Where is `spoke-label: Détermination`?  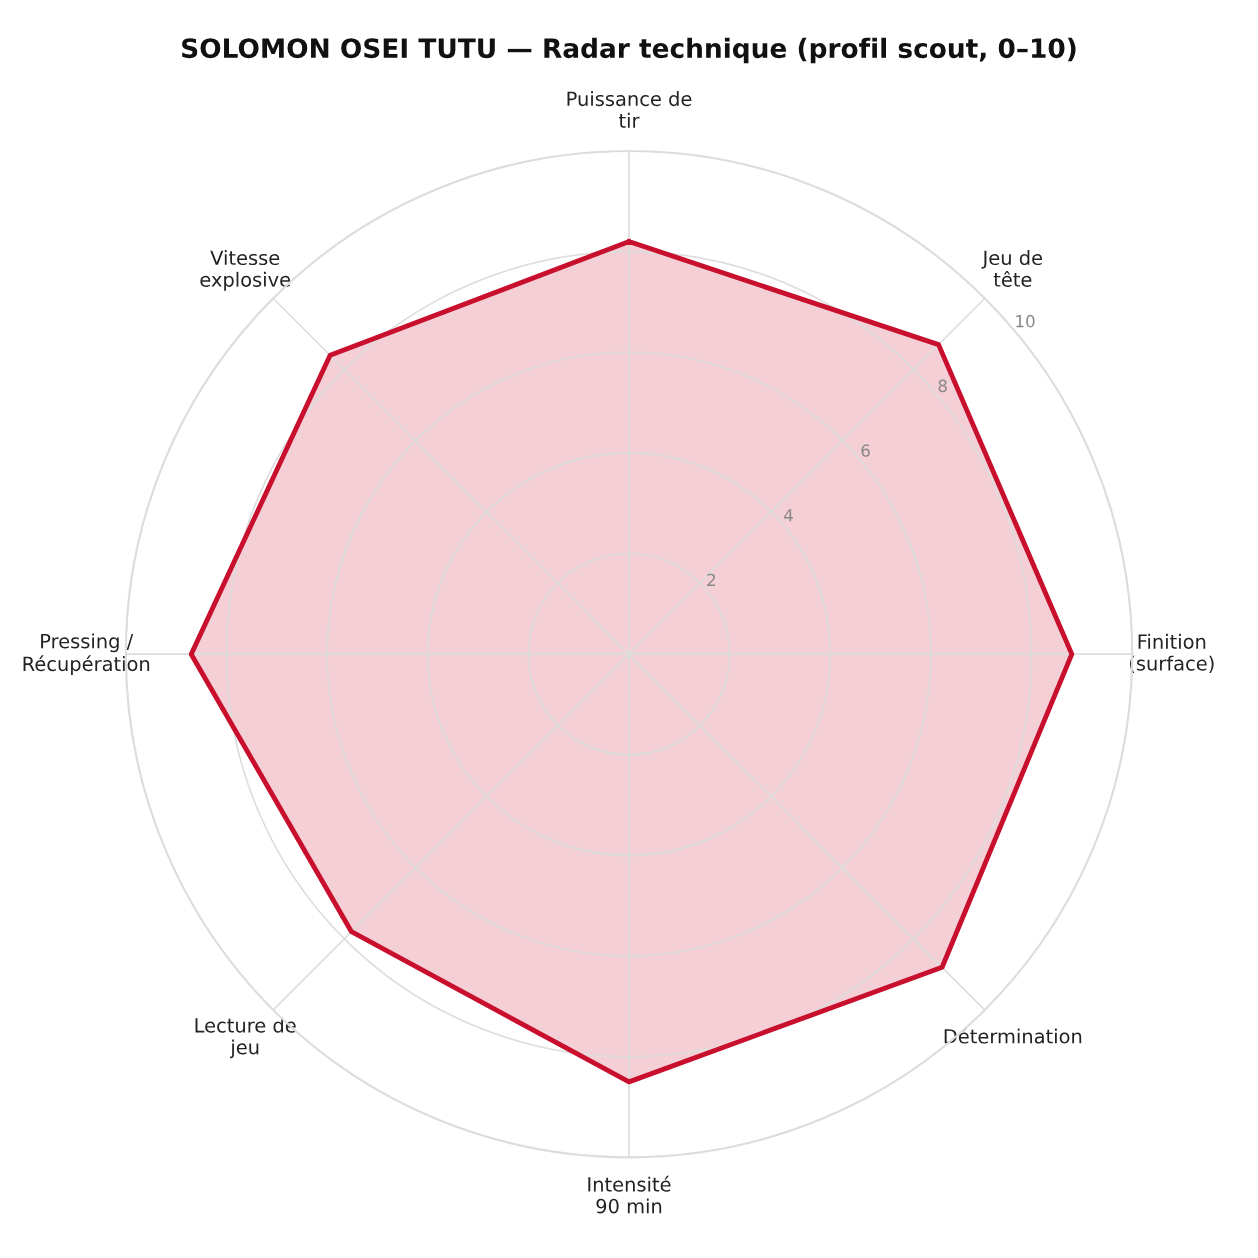
spoke-label: Détermination is located at coordinates (1013, 1035).